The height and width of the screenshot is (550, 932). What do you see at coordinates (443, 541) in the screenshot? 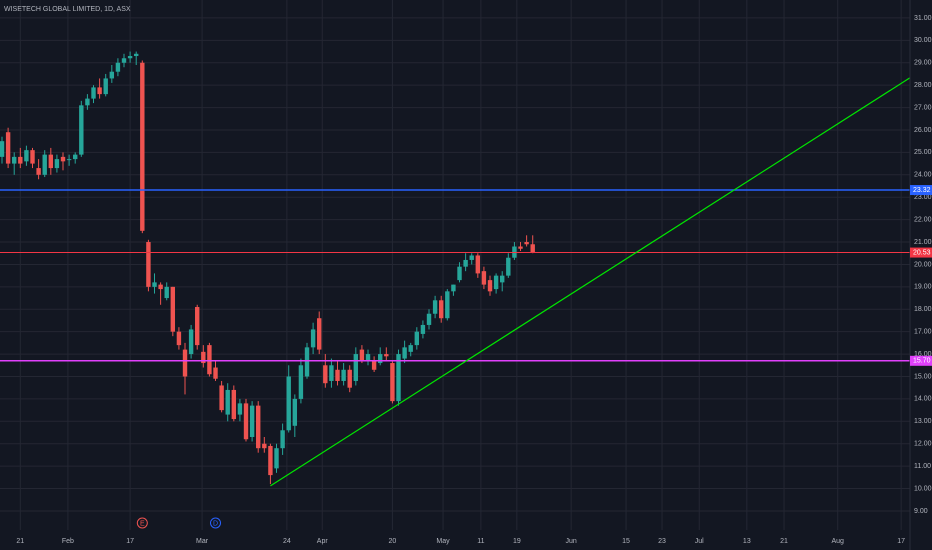
I see `x-tick-label: May` at bounding box center [443, 541].